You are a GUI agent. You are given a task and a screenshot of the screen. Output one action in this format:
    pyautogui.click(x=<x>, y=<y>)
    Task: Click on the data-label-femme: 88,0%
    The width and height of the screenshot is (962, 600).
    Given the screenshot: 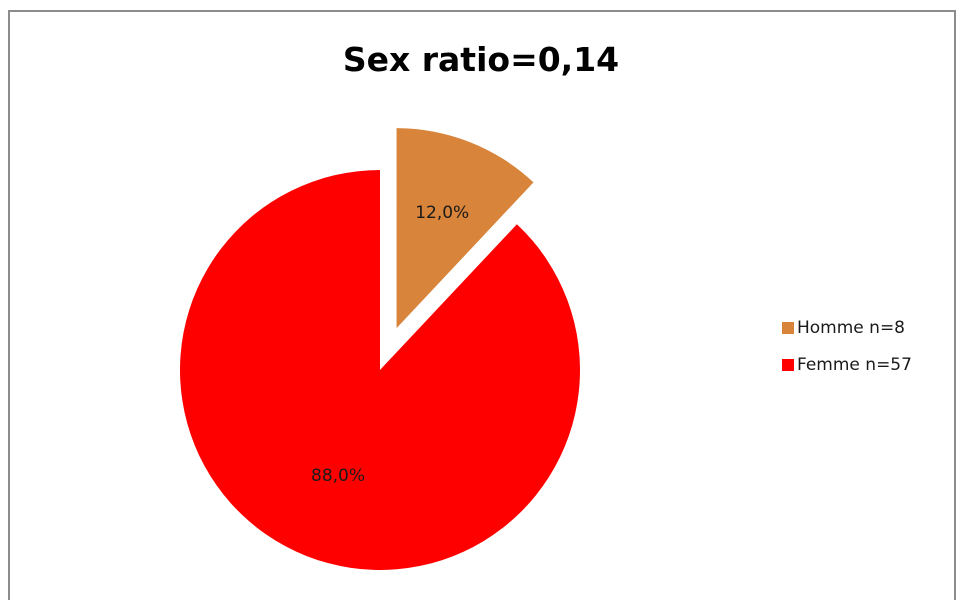 What is the action you would take?
    pyautogui.click(x=338, y=476)
    